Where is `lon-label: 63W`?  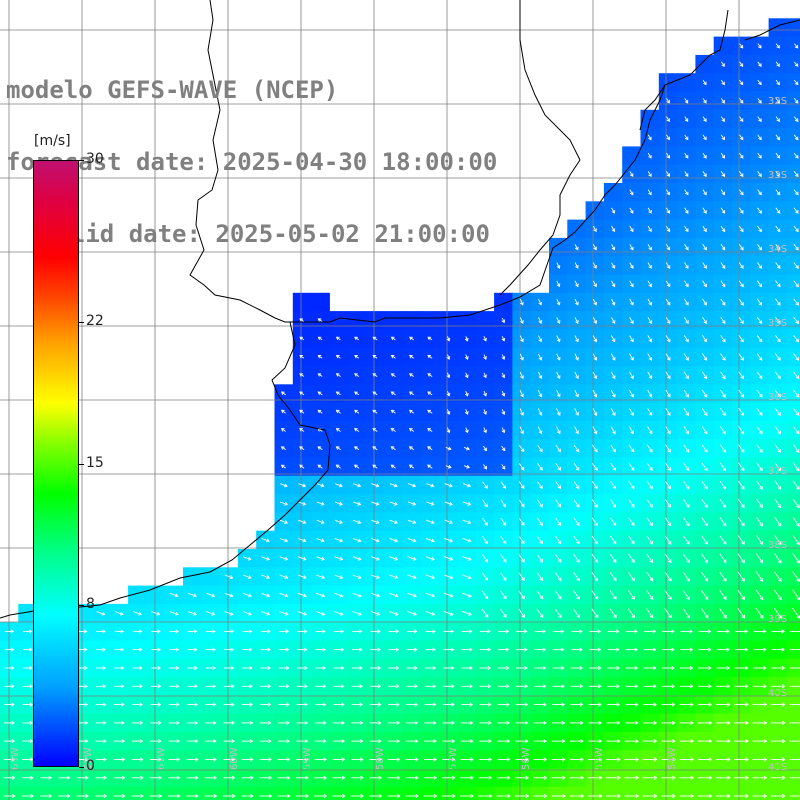 lon-label: 63W is located at coordinates (15, 758).